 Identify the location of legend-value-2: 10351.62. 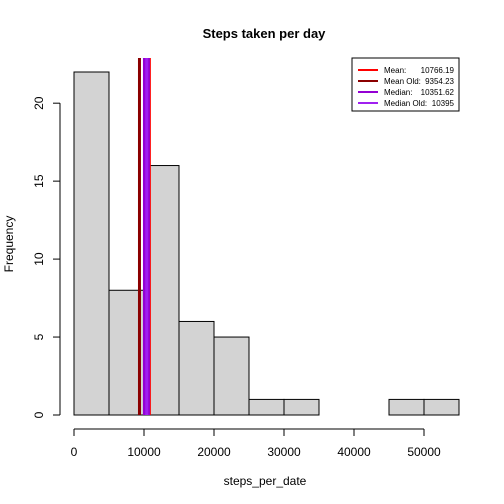
(438, 92).